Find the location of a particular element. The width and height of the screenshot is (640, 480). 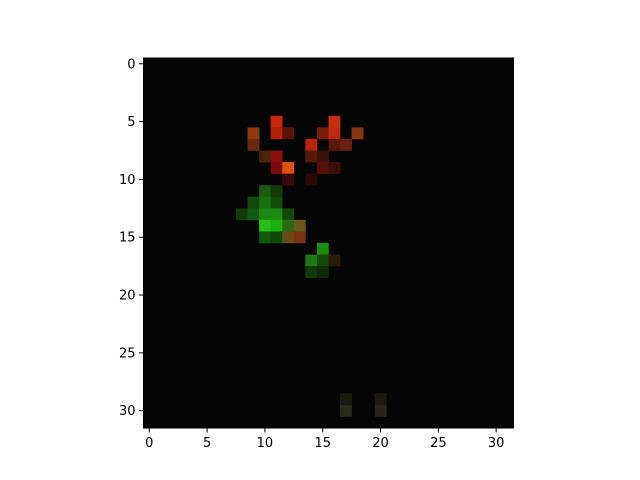

x-tick-label: 15 is located at coordinates (322, 443).